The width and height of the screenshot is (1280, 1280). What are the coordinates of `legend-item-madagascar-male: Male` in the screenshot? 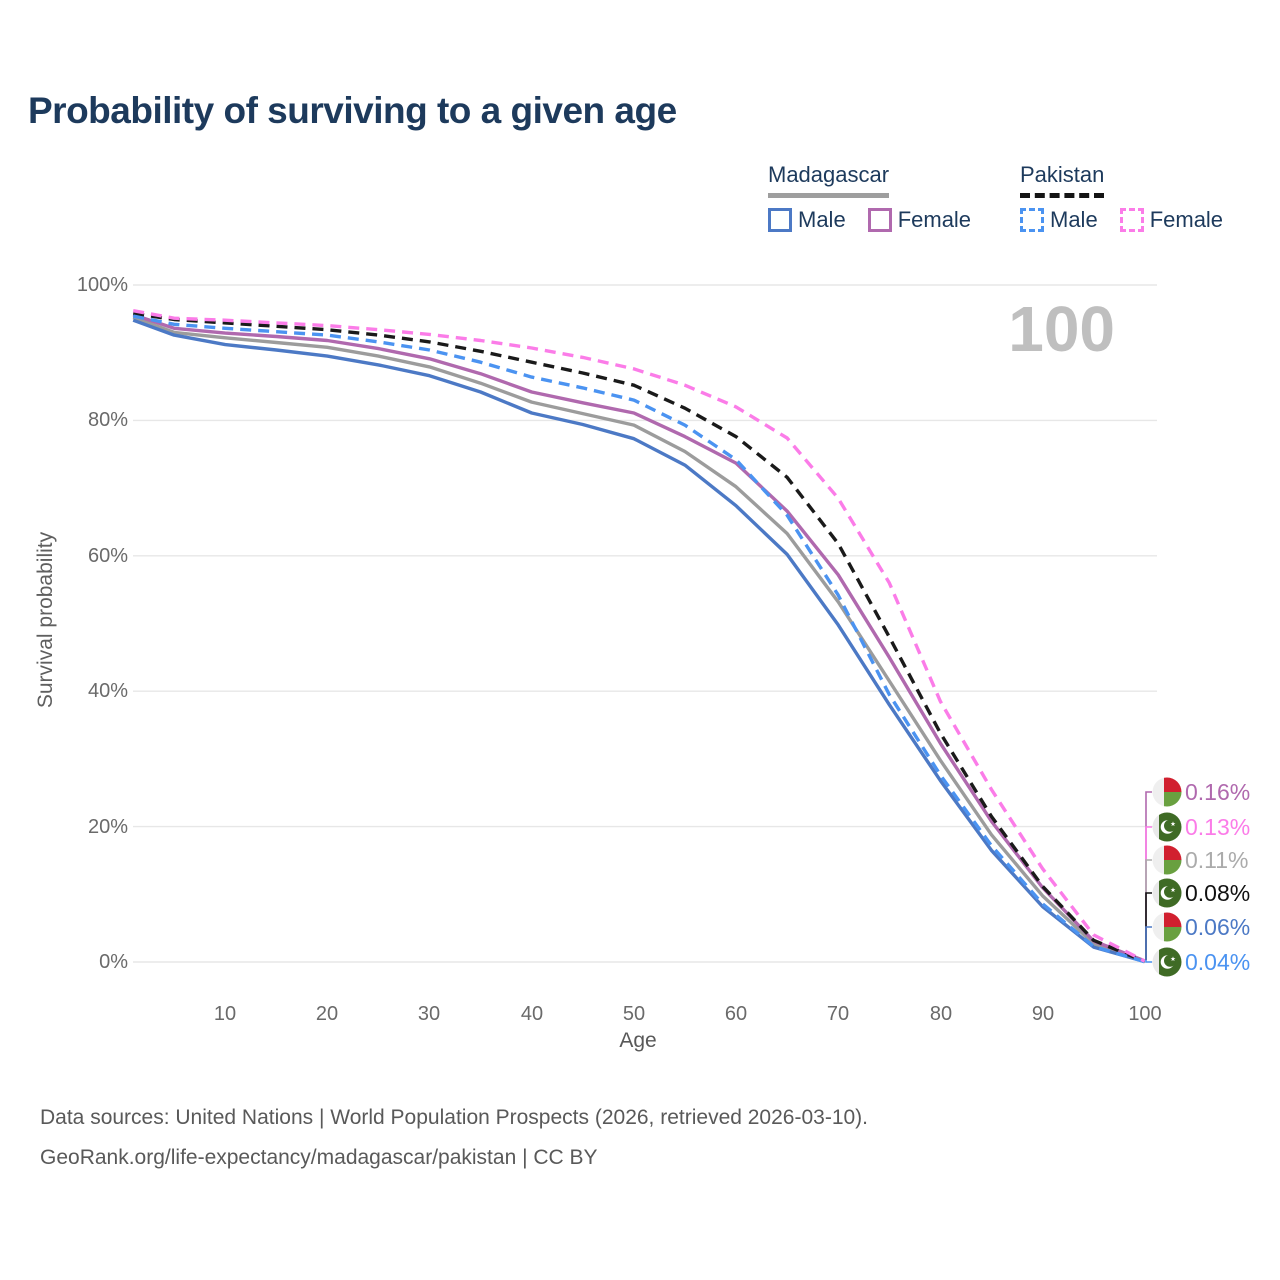 It's located at (807, 220).